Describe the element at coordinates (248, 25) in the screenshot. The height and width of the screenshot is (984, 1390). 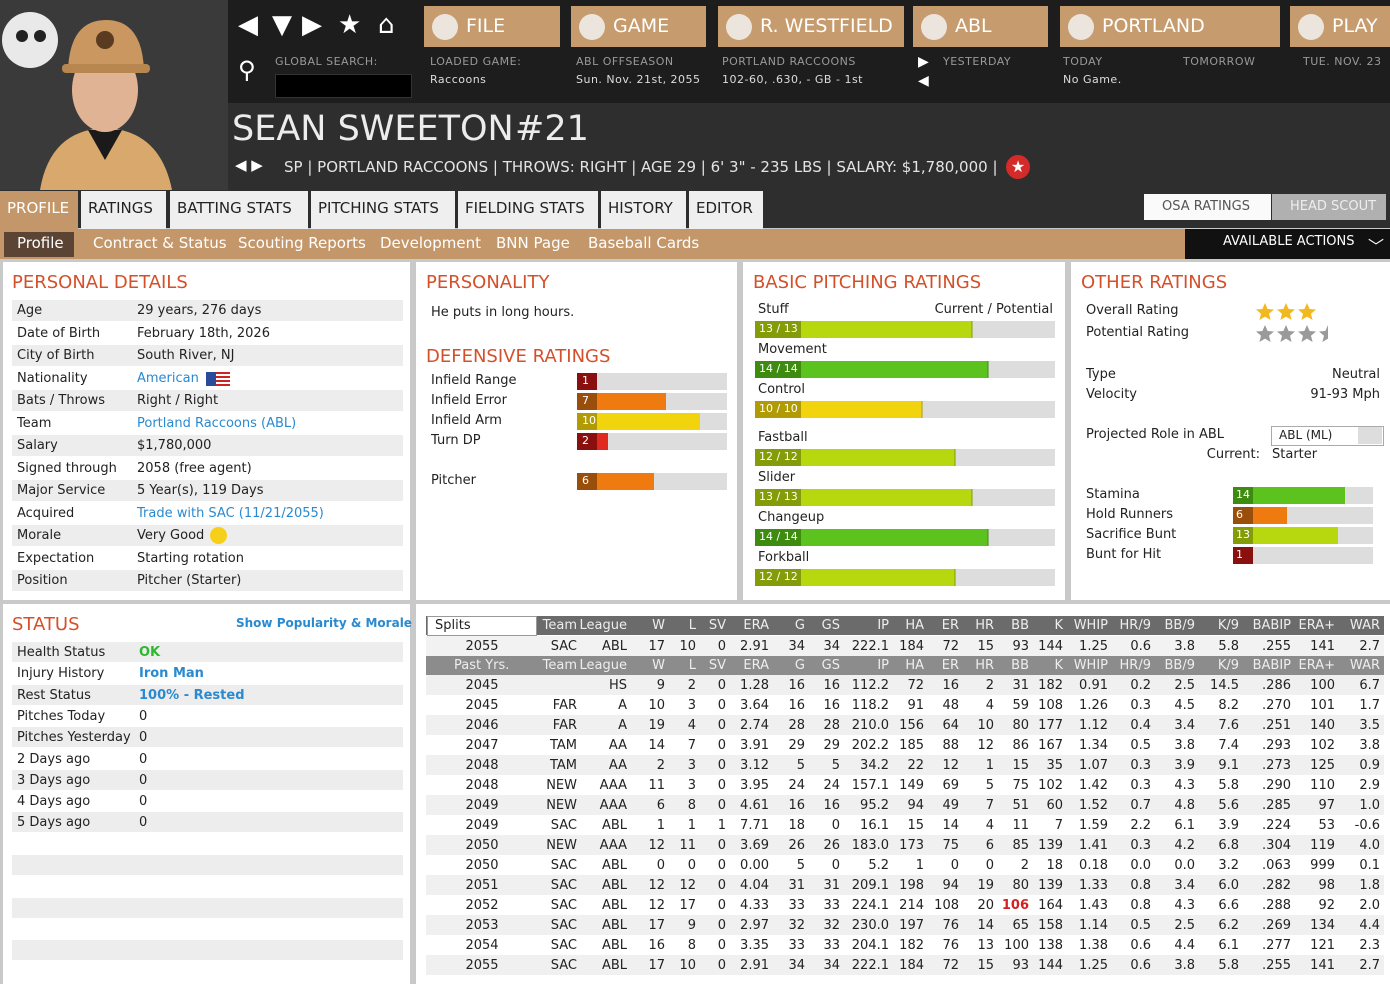
I see `back-icon: ◀` at that location.